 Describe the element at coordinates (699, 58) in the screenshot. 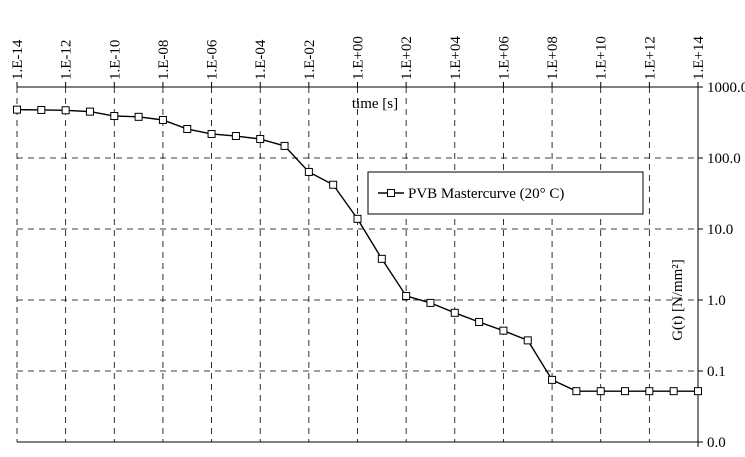

I see `x-tick-label: 1.E+14` at that location.